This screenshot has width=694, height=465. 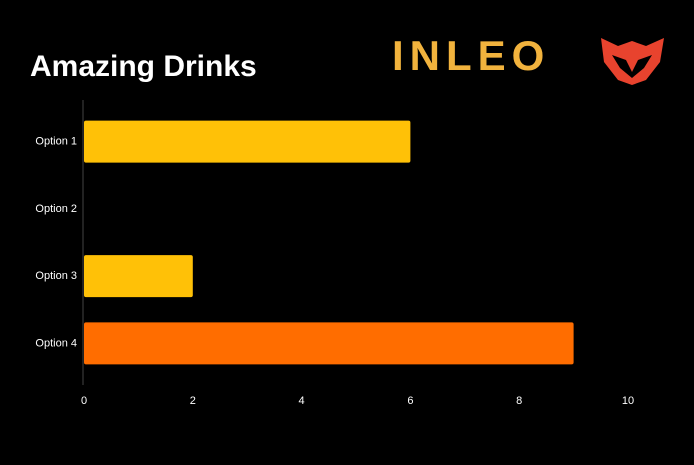 I want to click on x-tick-label: 6, so click(x=410, y=401).